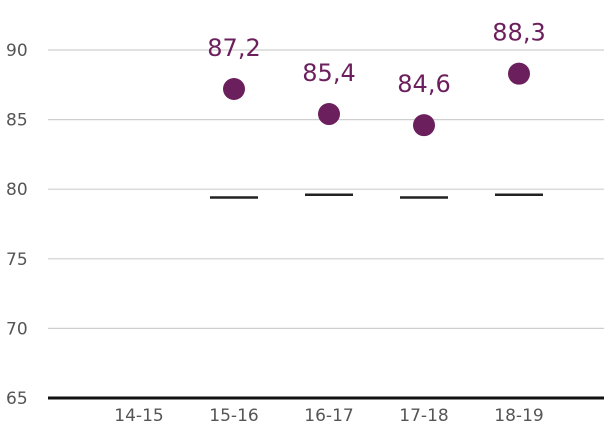  What do you see at coordinates (423, 416) in the screenshot?
I see `x-tick-label-17-18: 17-18` at bounding box center [423, 416].